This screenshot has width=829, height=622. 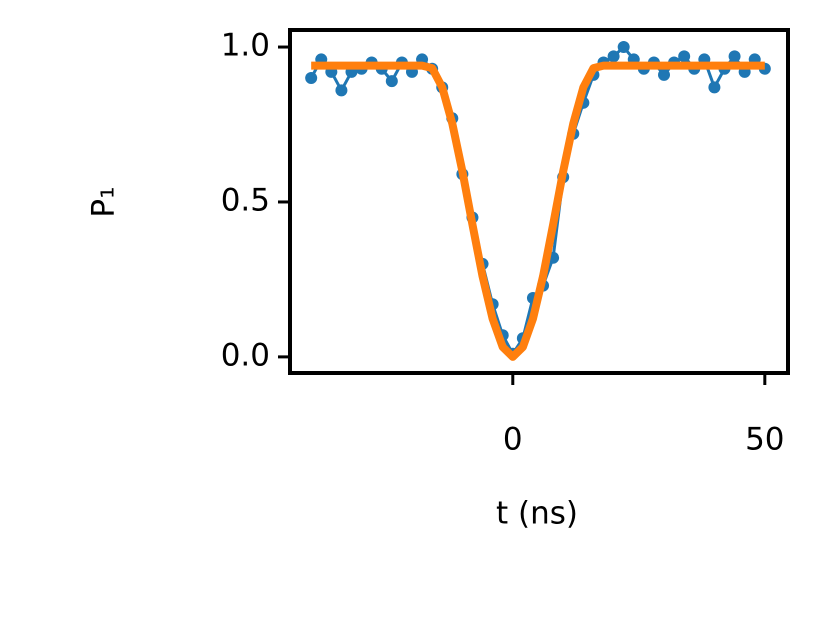 I want to click on x-axis-label: t (ns), so click(x=537, y=514).